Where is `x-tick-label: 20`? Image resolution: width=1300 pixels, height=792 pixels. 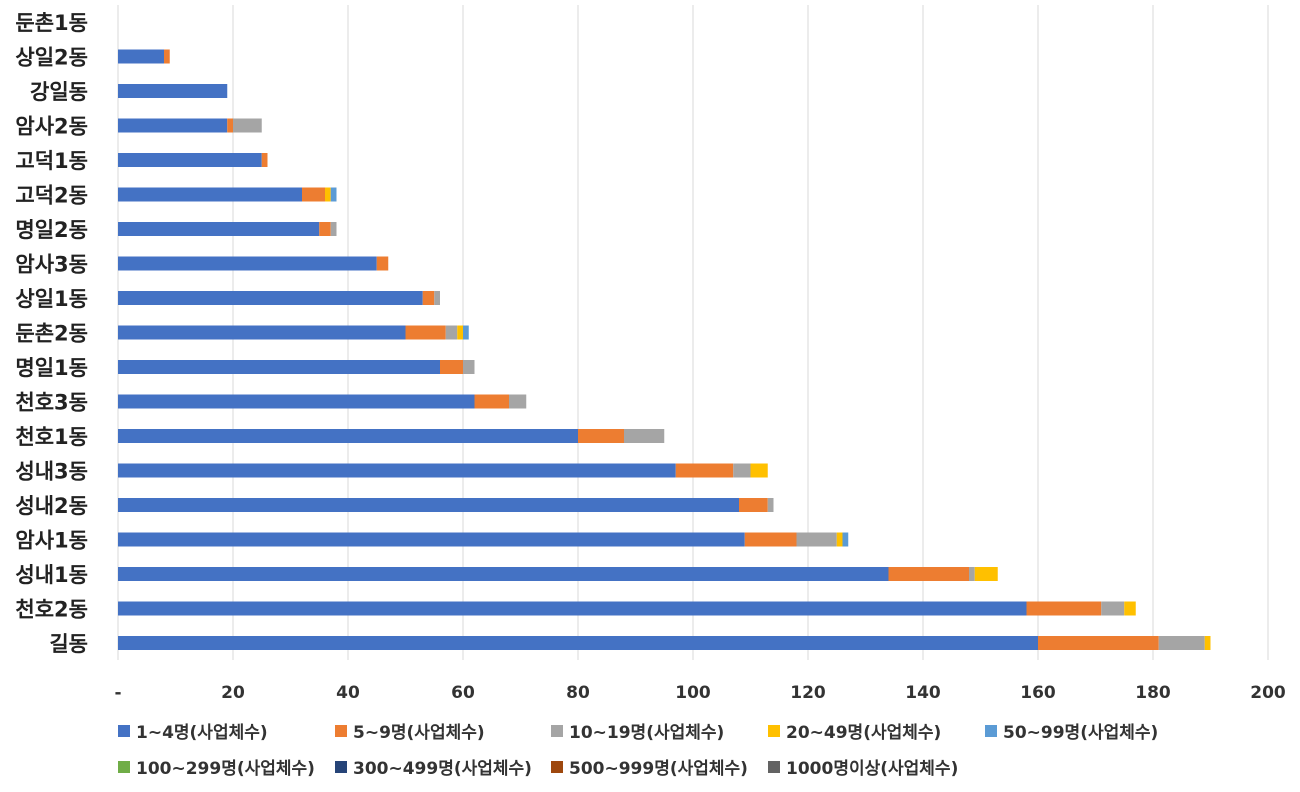 x-tick-label: 20 is located at coordinates (233, 693).